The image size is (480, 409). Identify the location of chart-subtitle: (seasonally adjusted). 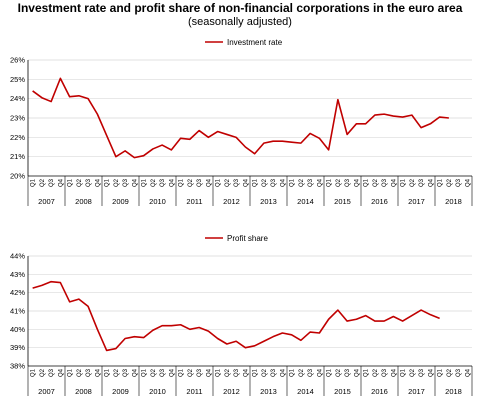
(240, 22).